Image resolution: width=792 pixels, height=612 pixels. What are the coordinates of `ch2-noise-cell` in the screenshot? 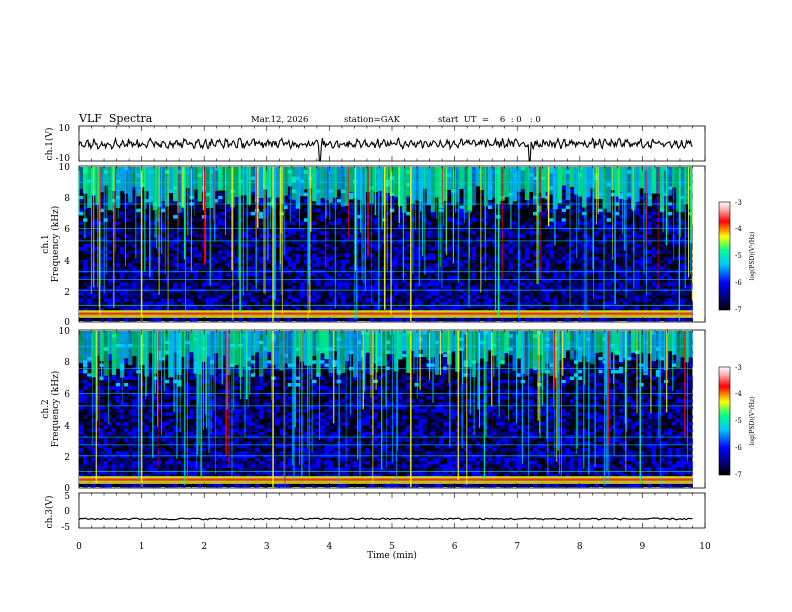 It's located at (89, 365).